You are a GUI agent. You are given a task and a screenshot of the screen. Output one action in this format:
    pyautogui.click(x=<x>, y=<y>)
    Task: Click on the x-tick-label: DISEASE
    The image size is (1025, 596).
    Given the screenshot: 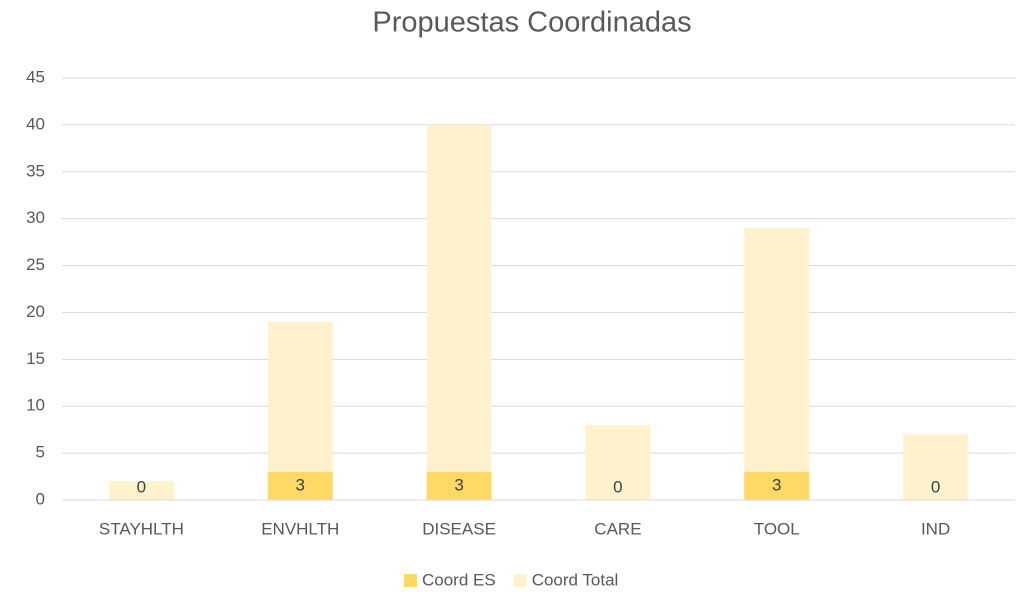 What is the action you would take?
    pyautogui.click(x=459, y=528)
    